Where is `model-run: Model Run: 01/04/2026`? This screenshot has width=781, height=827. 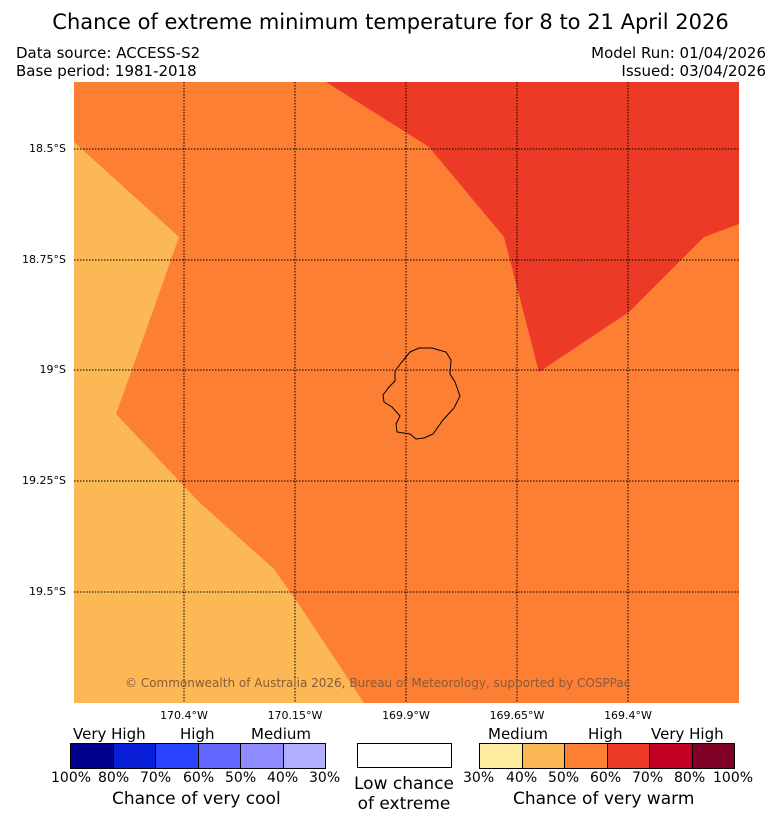
model-run: Model Run: 01/04/2026 is located at coordinates (678, 53).